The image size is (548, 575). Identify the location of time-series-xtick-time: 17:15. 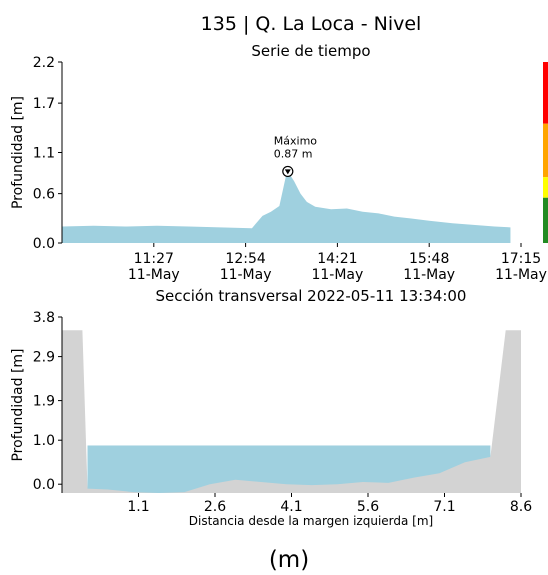
(521, 259).